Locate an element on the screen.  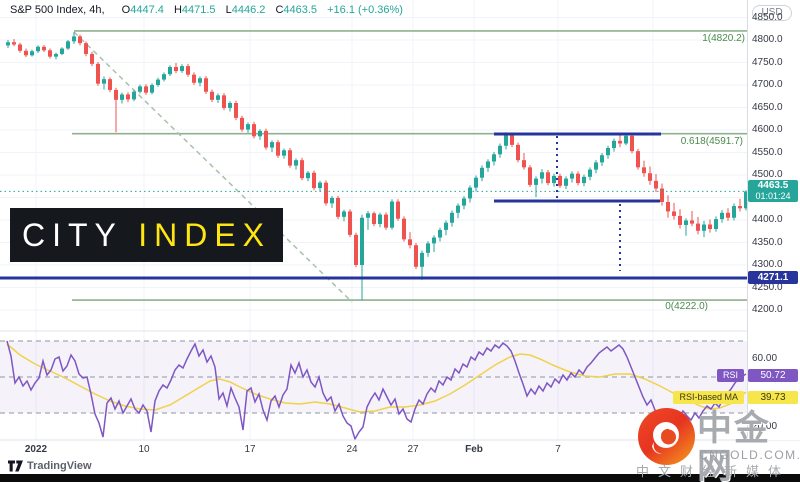
price-tick: 4600.0 is located at coordinates (767, 129).